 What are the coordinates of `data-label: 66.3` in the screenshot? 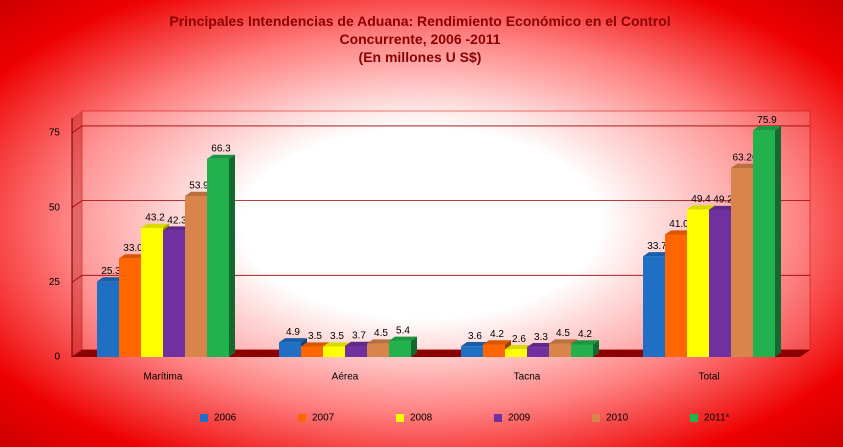 It's located at (221, 149).